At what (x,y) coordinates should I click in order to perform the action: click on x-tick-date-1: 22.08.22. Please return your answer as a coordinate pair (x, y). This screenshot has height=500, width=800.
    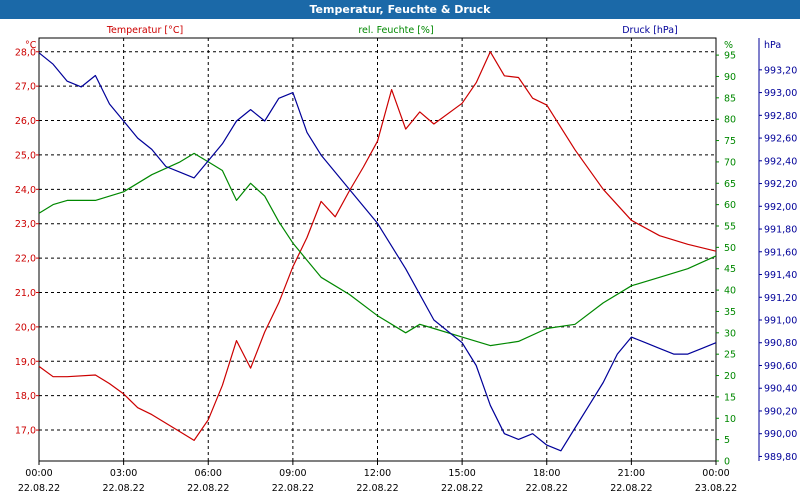
    Looking at the image, I should click on (123, 488).